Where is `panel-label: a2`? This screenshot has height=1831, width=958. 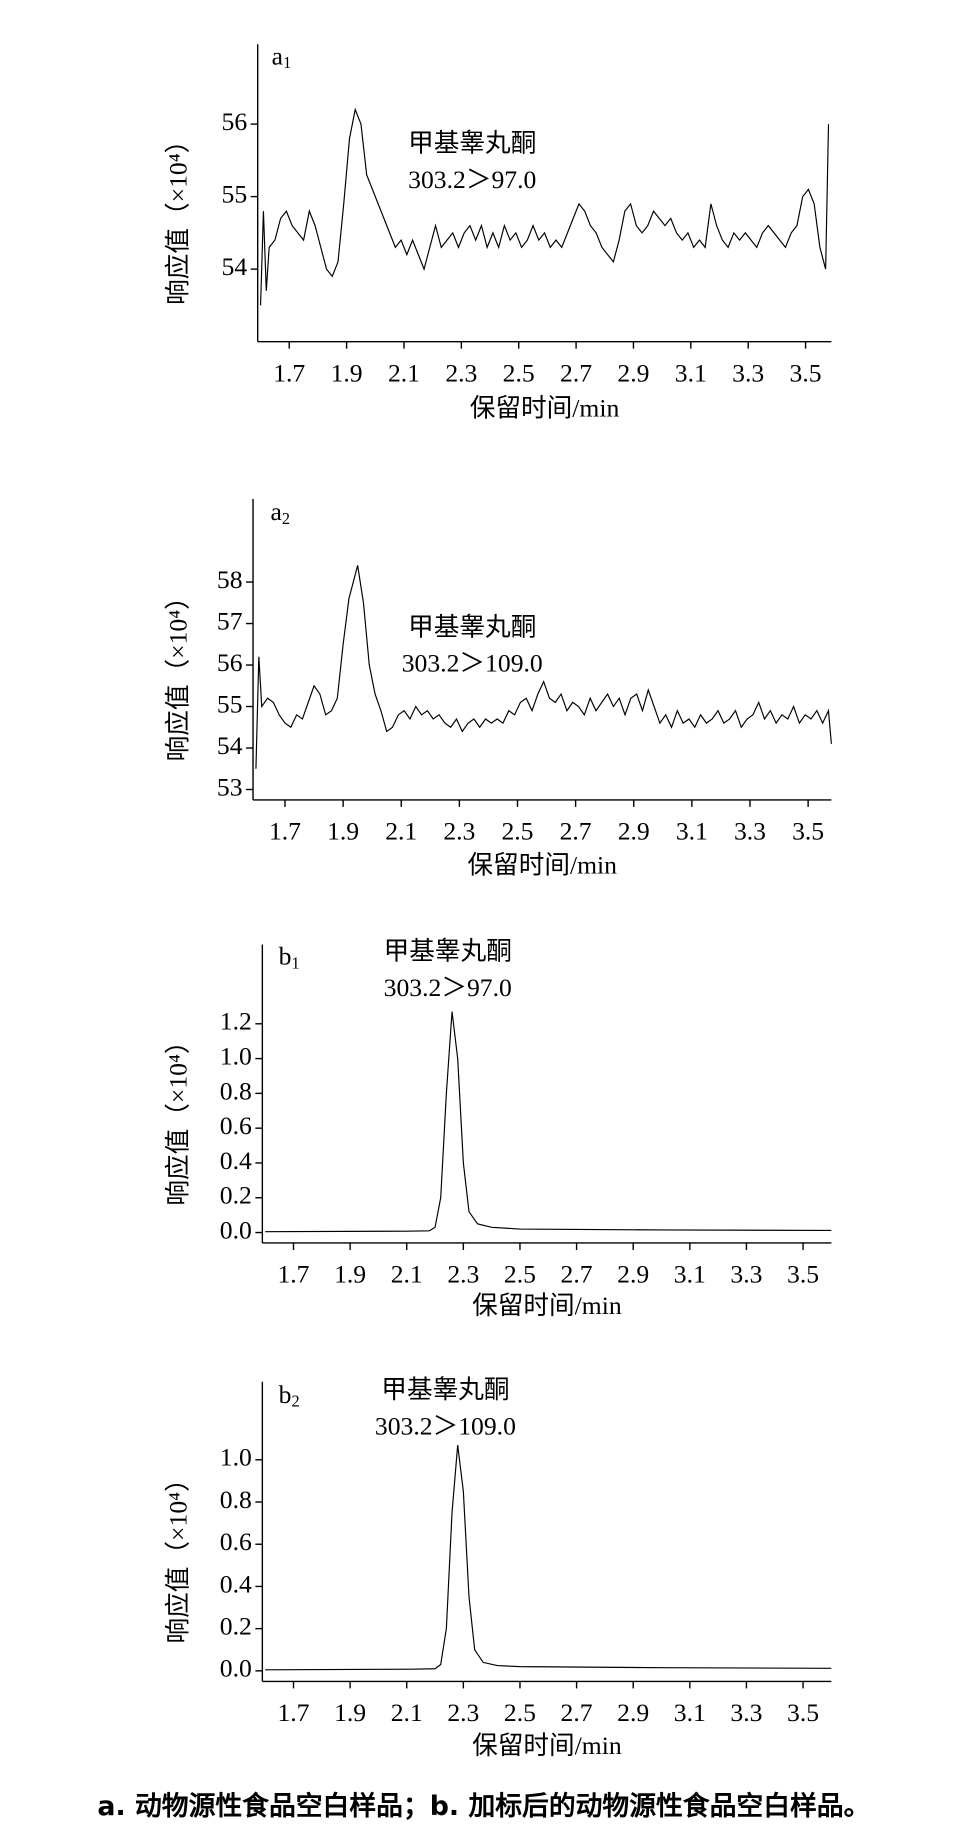 panel-label: a2 is located at coordinates (281, 512).